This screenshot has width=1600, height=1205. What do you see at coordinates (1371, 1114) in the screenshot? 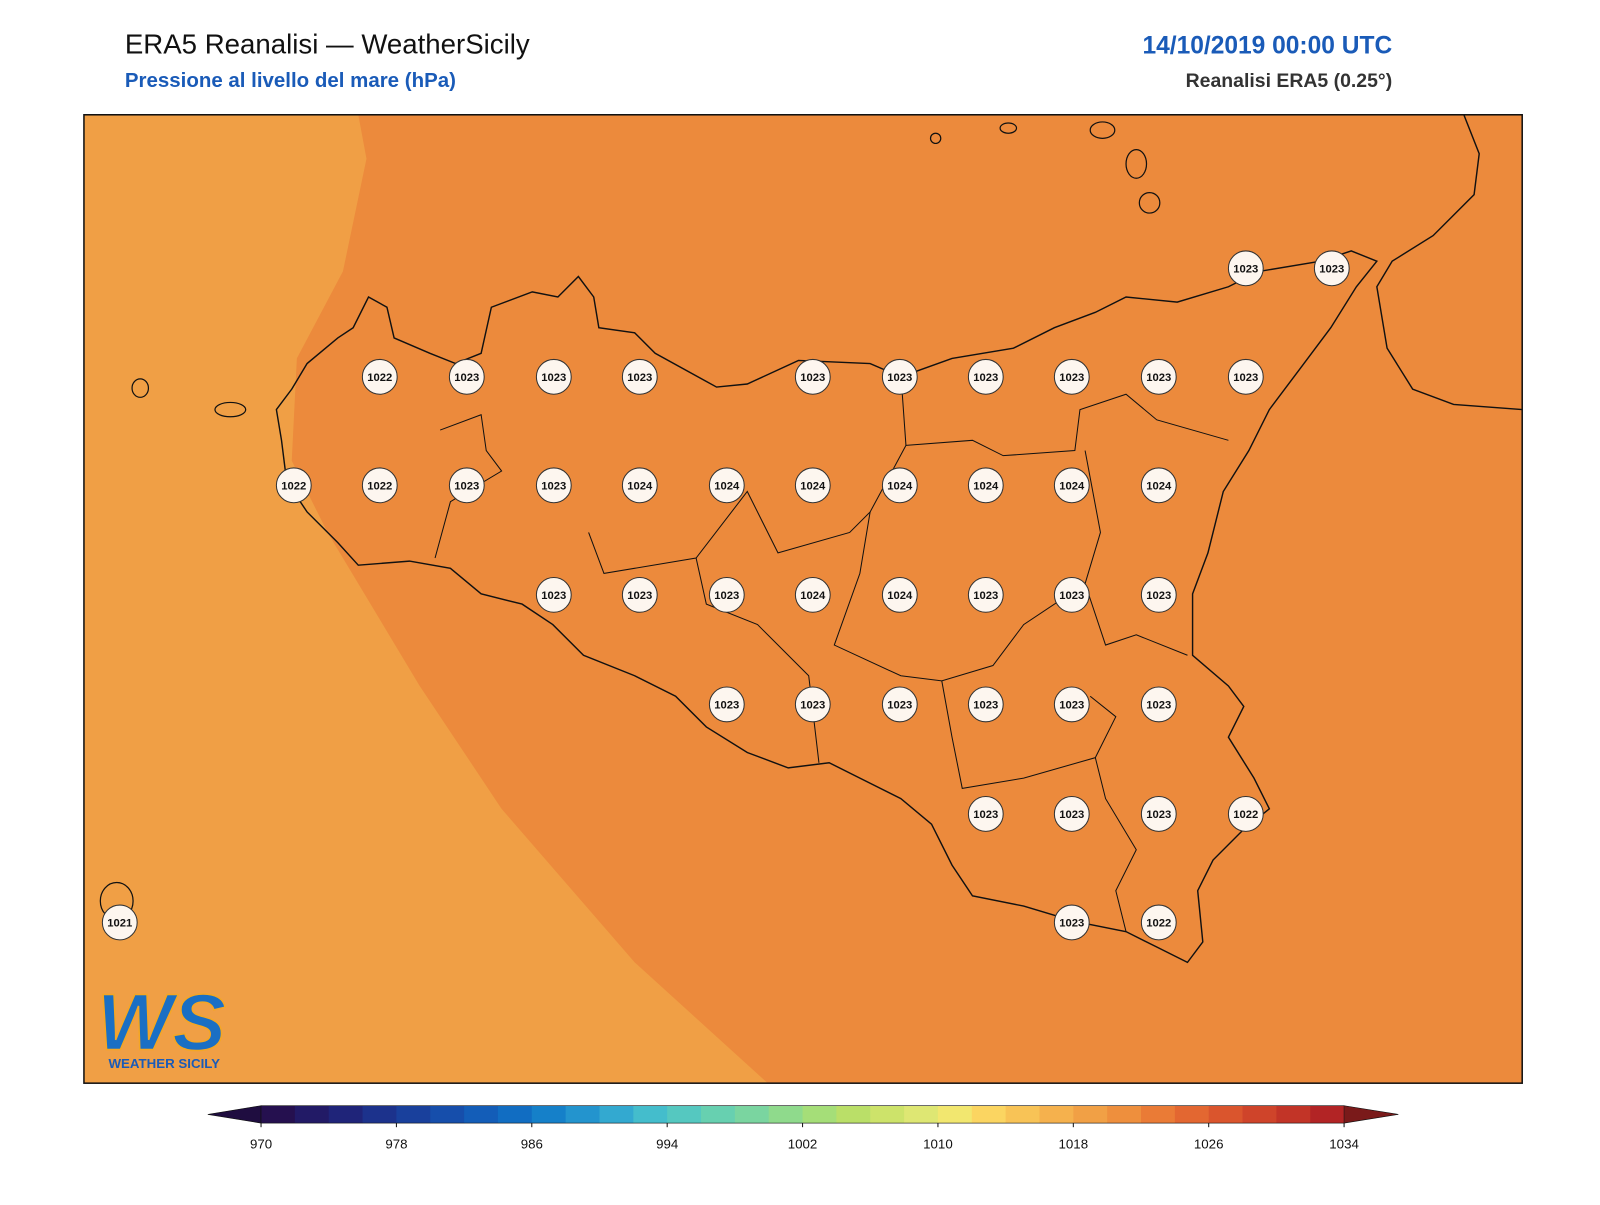
I see `colorbar-over` at bounding box center [1371, 1114].